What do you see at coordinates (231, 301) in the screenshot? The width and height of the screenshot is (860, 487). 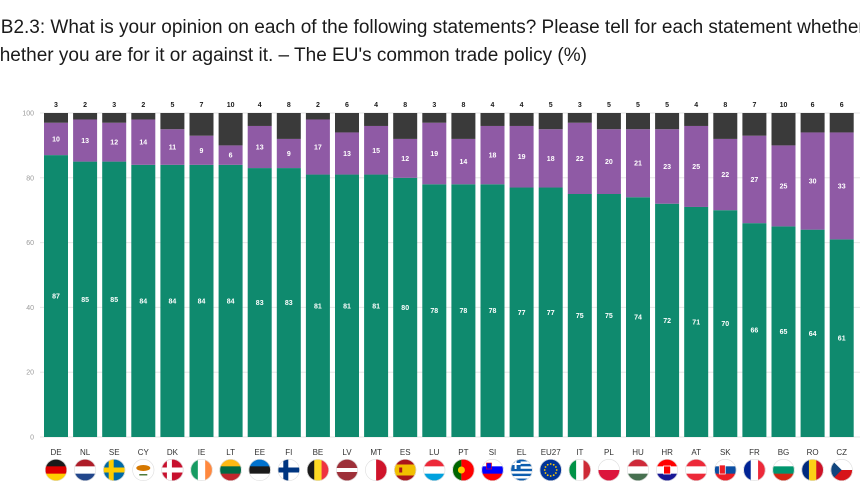 I see `label-for-lt: 84` at bounding box center [231, 301].